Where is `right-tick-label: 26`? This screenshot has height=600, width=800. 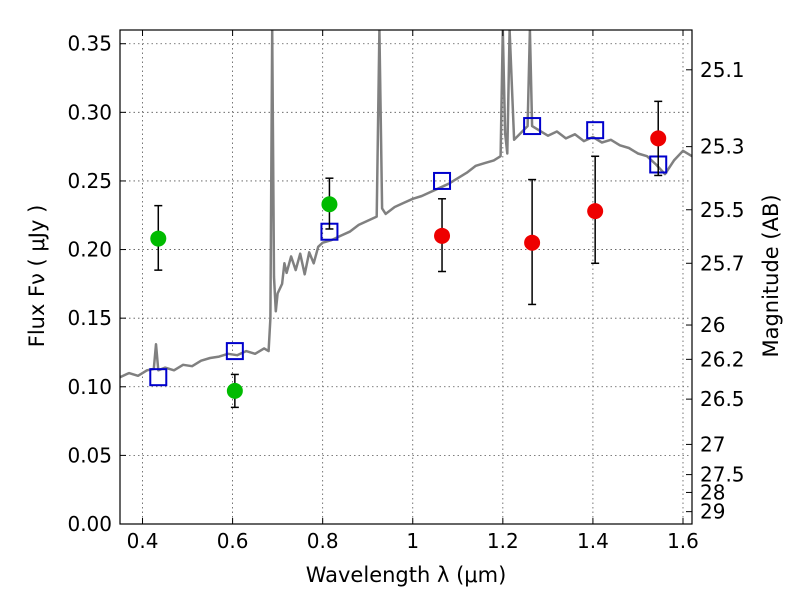
right-tick-label: 26 is located at coordinates (712, 325).